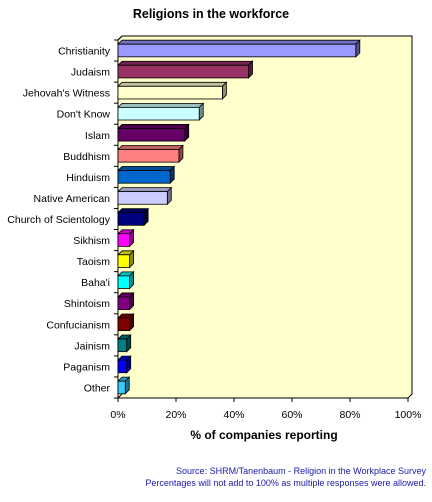  Describe the element at coordinates (94, 262) in the screenshot. I see `category-label: Taoism` at that location.